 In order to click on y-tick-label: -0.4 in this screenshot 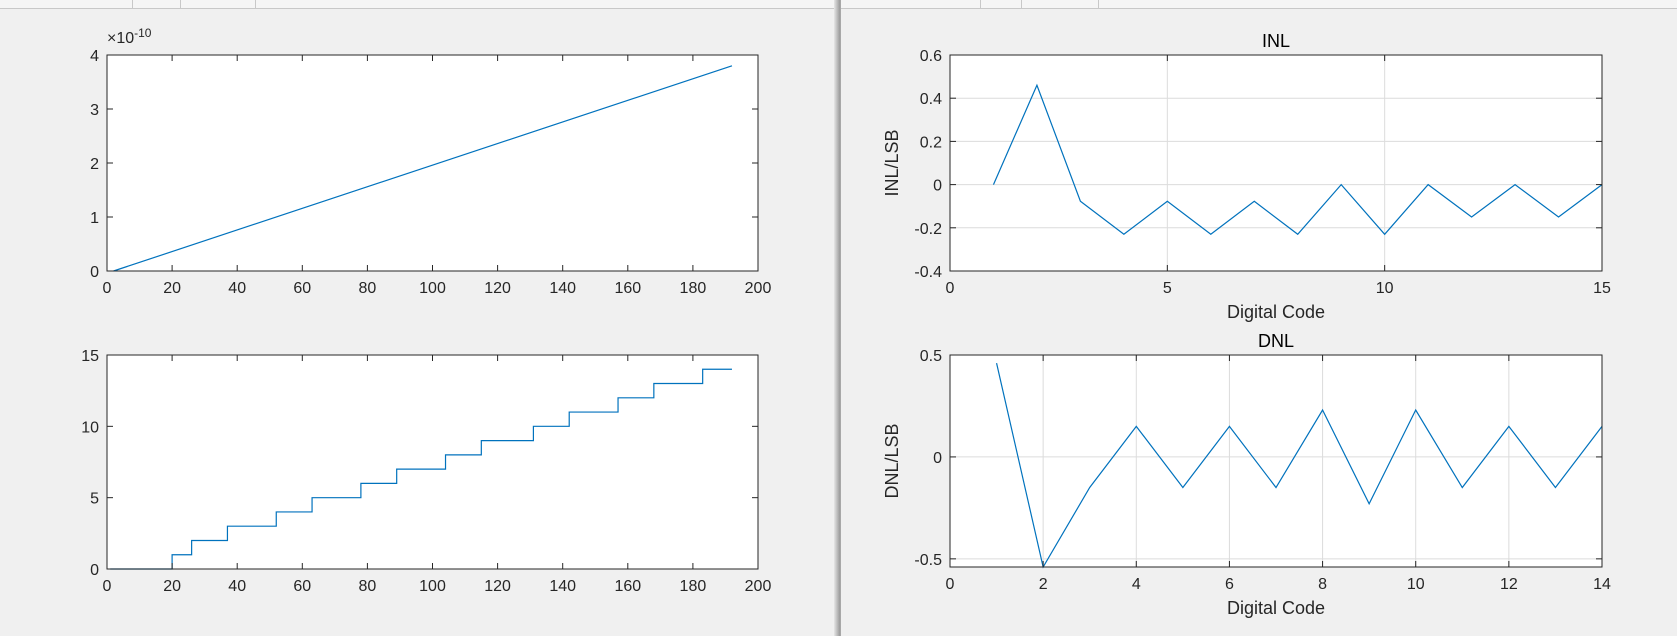, I will do `click(928, 272)`.